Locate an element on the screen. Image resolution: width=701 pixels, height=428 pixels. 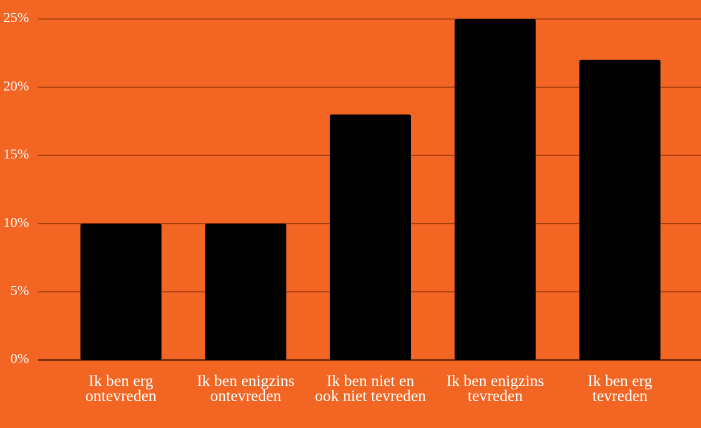
x-tick-label: Ik ben enigzins tevreden is located at coordinates (495, 389).